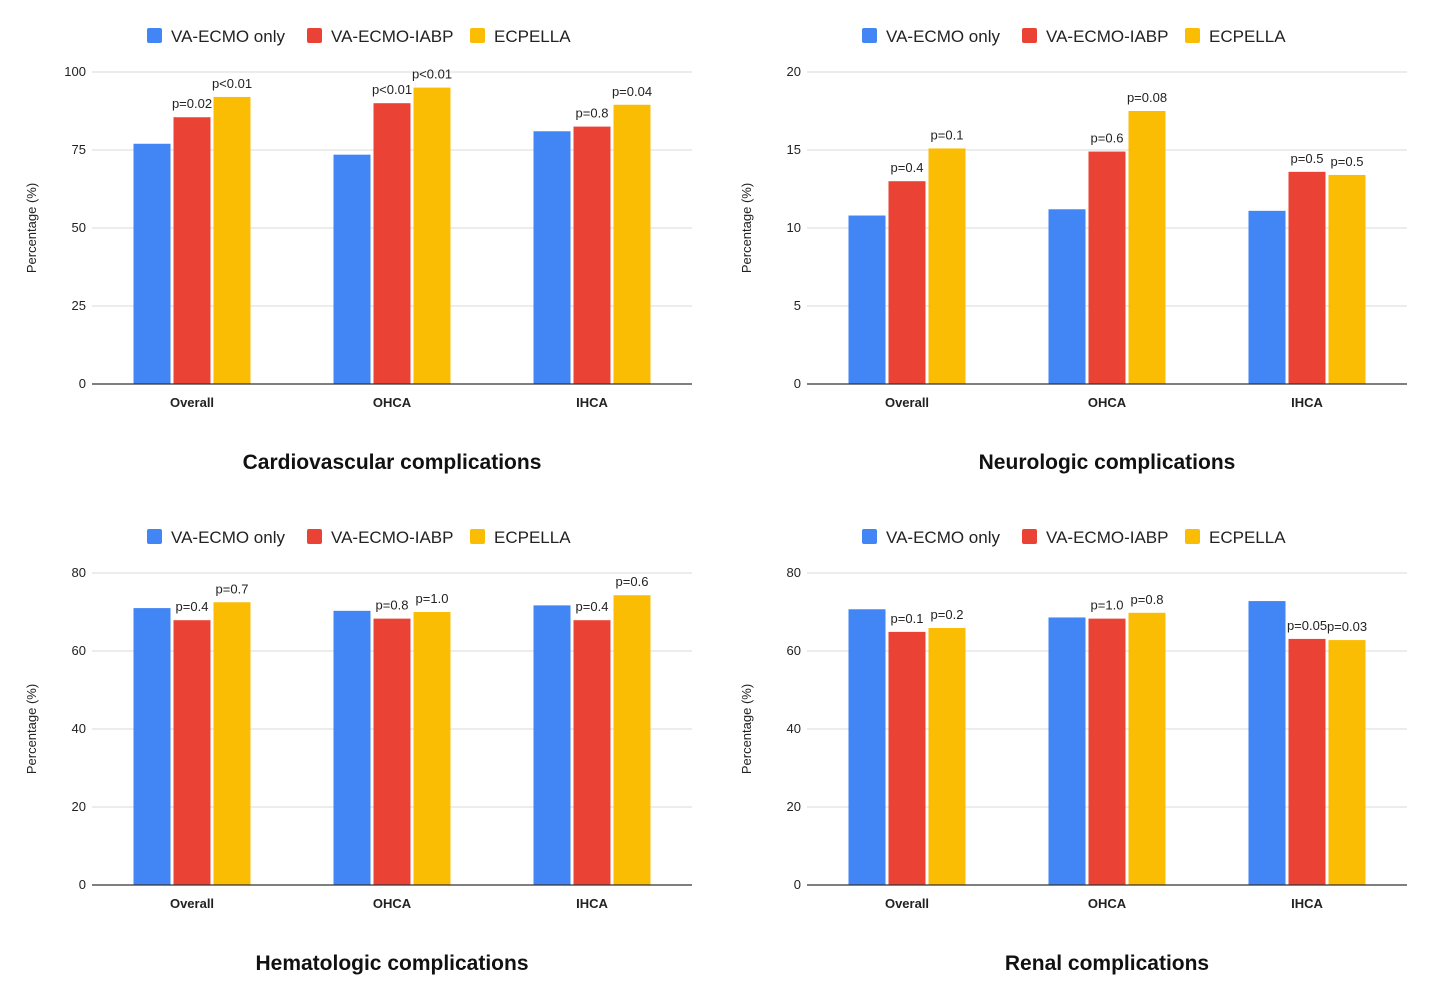 The height and width of the screenshot is (1001, 1430). I want to click on data-label-ecpella-overall: p<0.01, so click(232, 83).